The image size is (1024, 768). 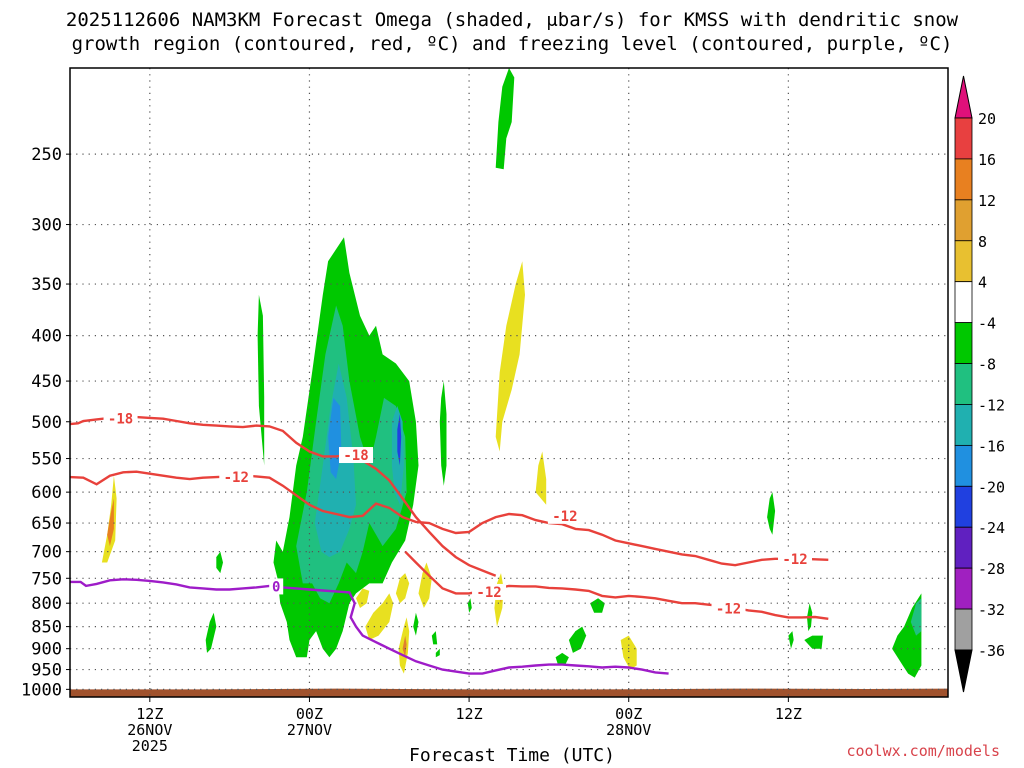 What do you see at coordinates (987, 365) in the screenshot?
I see `colorbar-label-6: -8` at bounding box center [987, 365].